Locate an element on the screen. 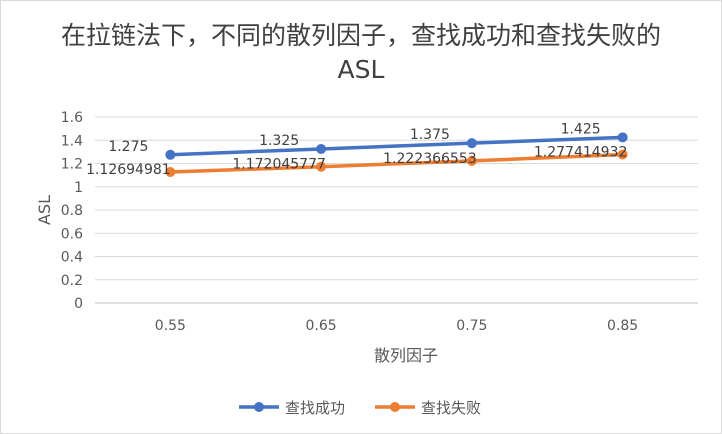  y-tick-label: 1.2 is located at coordinates (72, 165).